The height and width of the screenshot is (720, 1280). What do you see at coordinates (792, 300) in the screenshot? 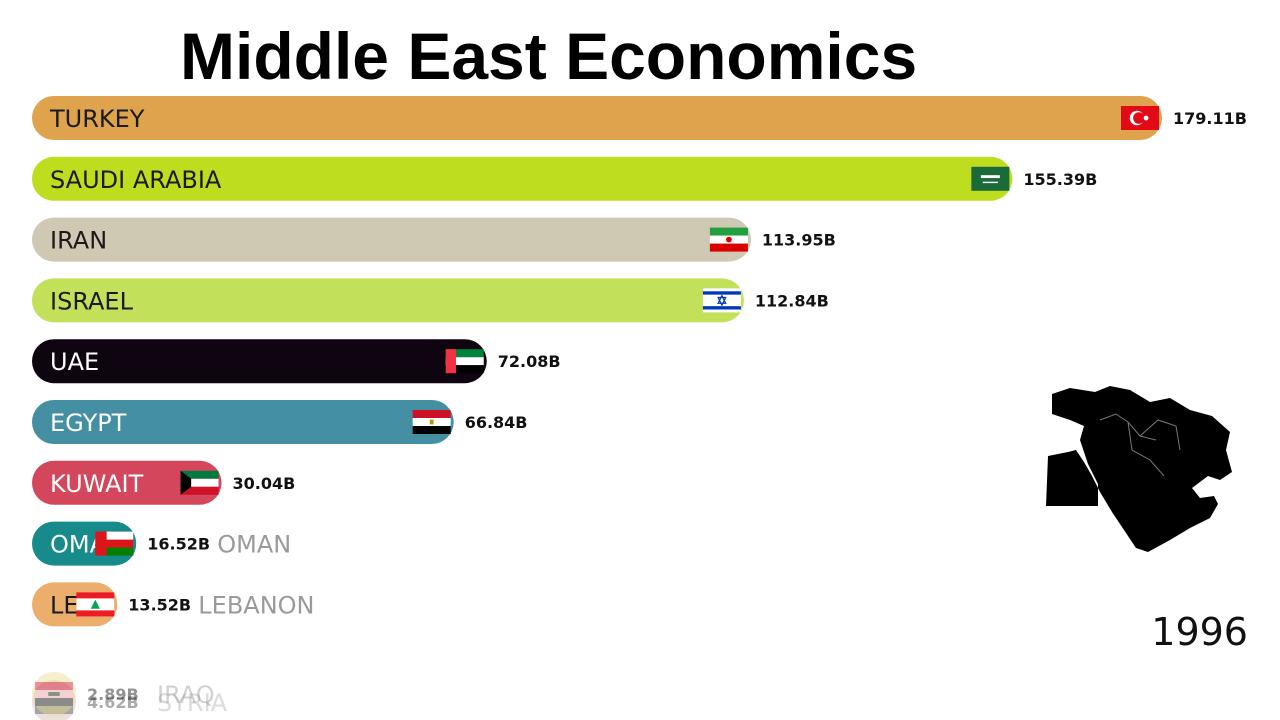
I see `value-label-israel: 112.84B` at bounding box center [792, 300].